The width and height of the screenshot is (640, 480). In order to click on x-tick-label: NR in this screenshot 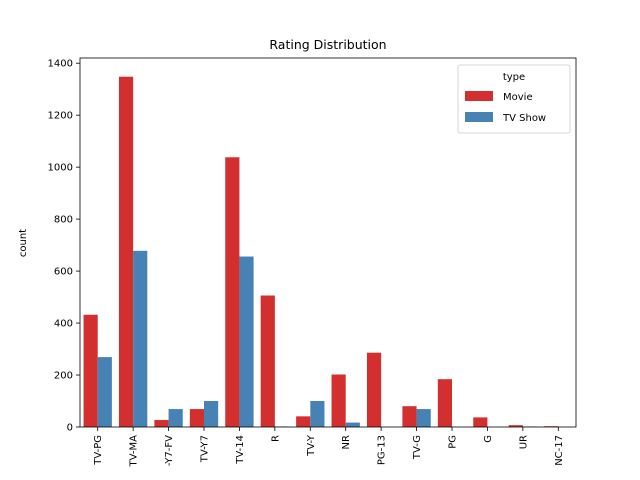, I will do `click(346, 442)`.